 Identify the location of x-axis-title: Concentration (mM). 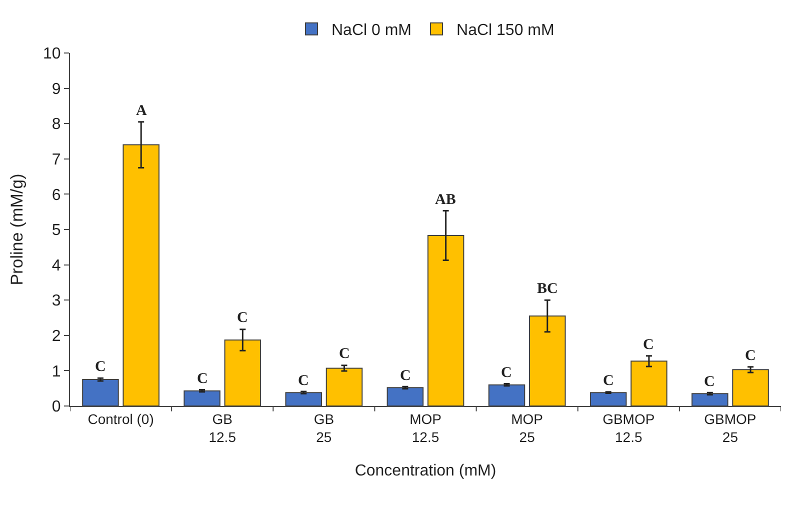
(425, 471).